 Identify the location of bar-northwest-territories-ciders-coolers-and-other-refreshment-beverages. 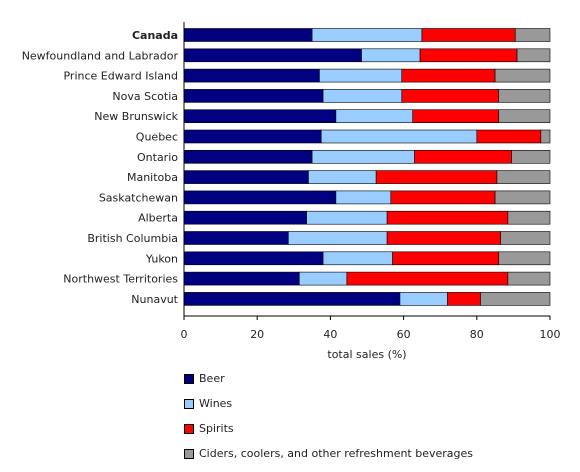
(529, 278).